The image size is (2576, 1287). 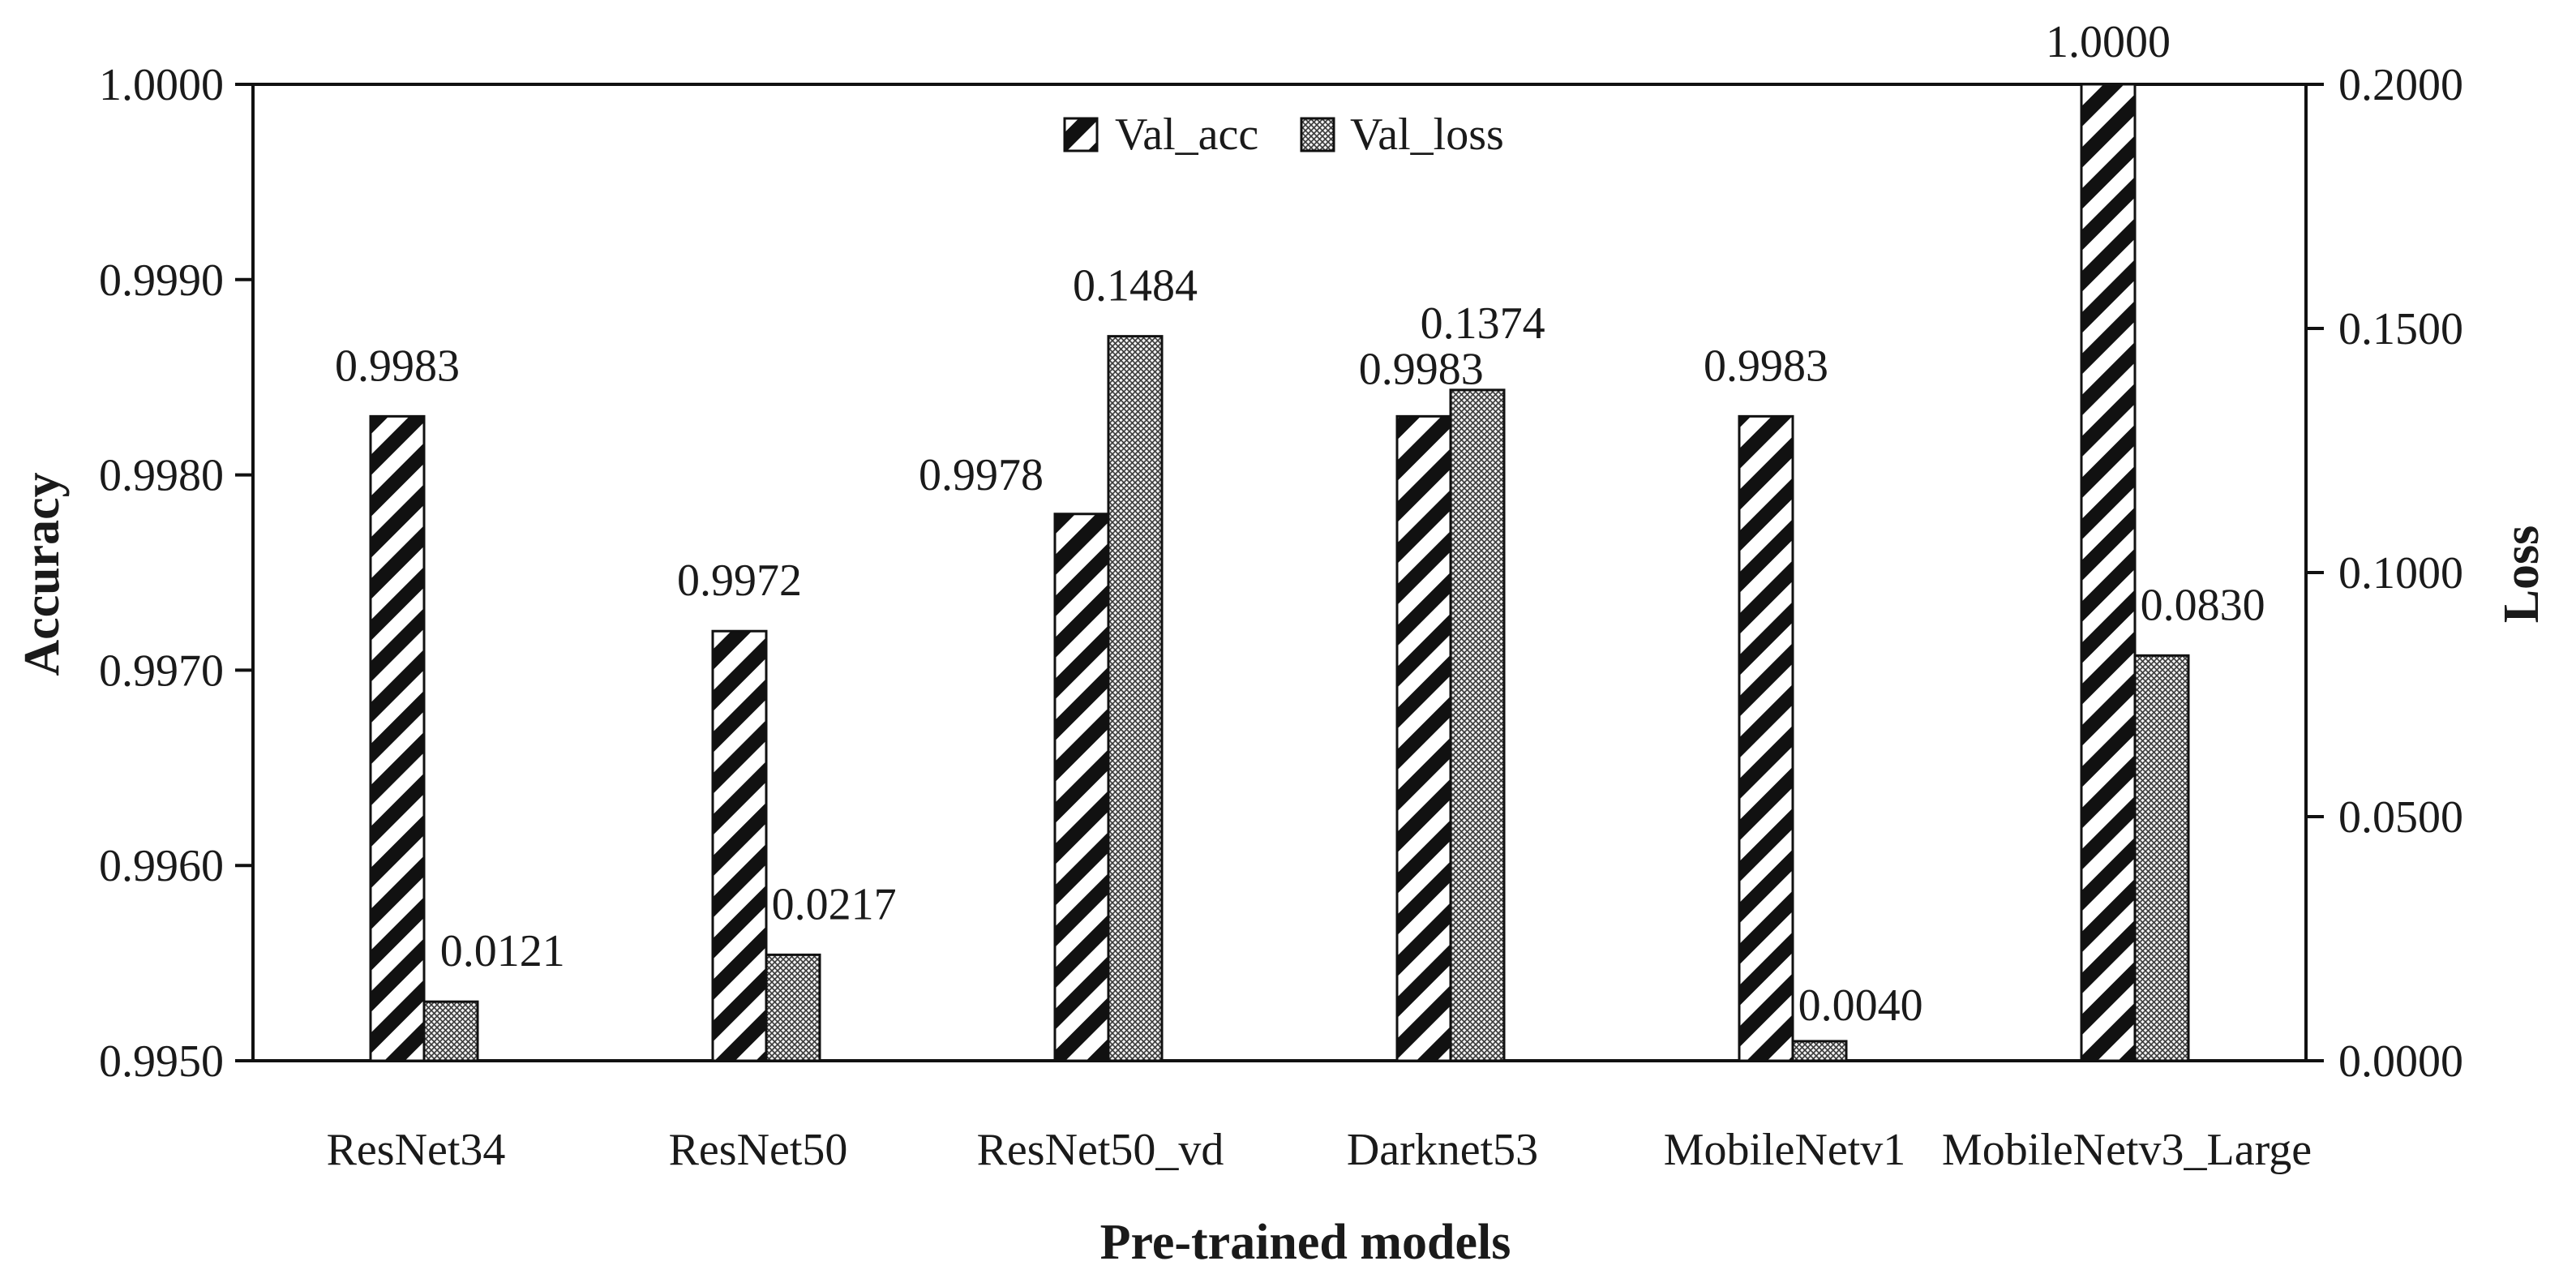 What do you see at coordinates (1305, 1242) in the screenshot?
I see `x-axis-title: Pre-trained models` at bounding box center [1305, 1242].